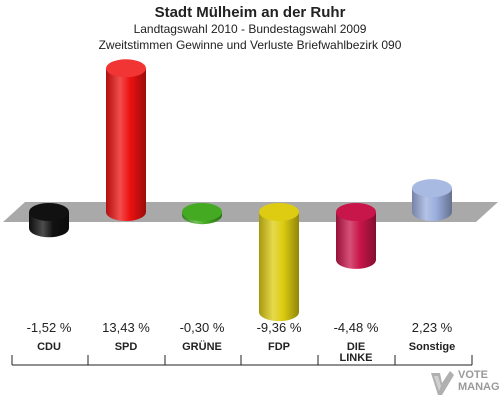 The width and height of the screenshot is (500, 400). I want to click on value-label: -9,36 %, so click(279, 327).